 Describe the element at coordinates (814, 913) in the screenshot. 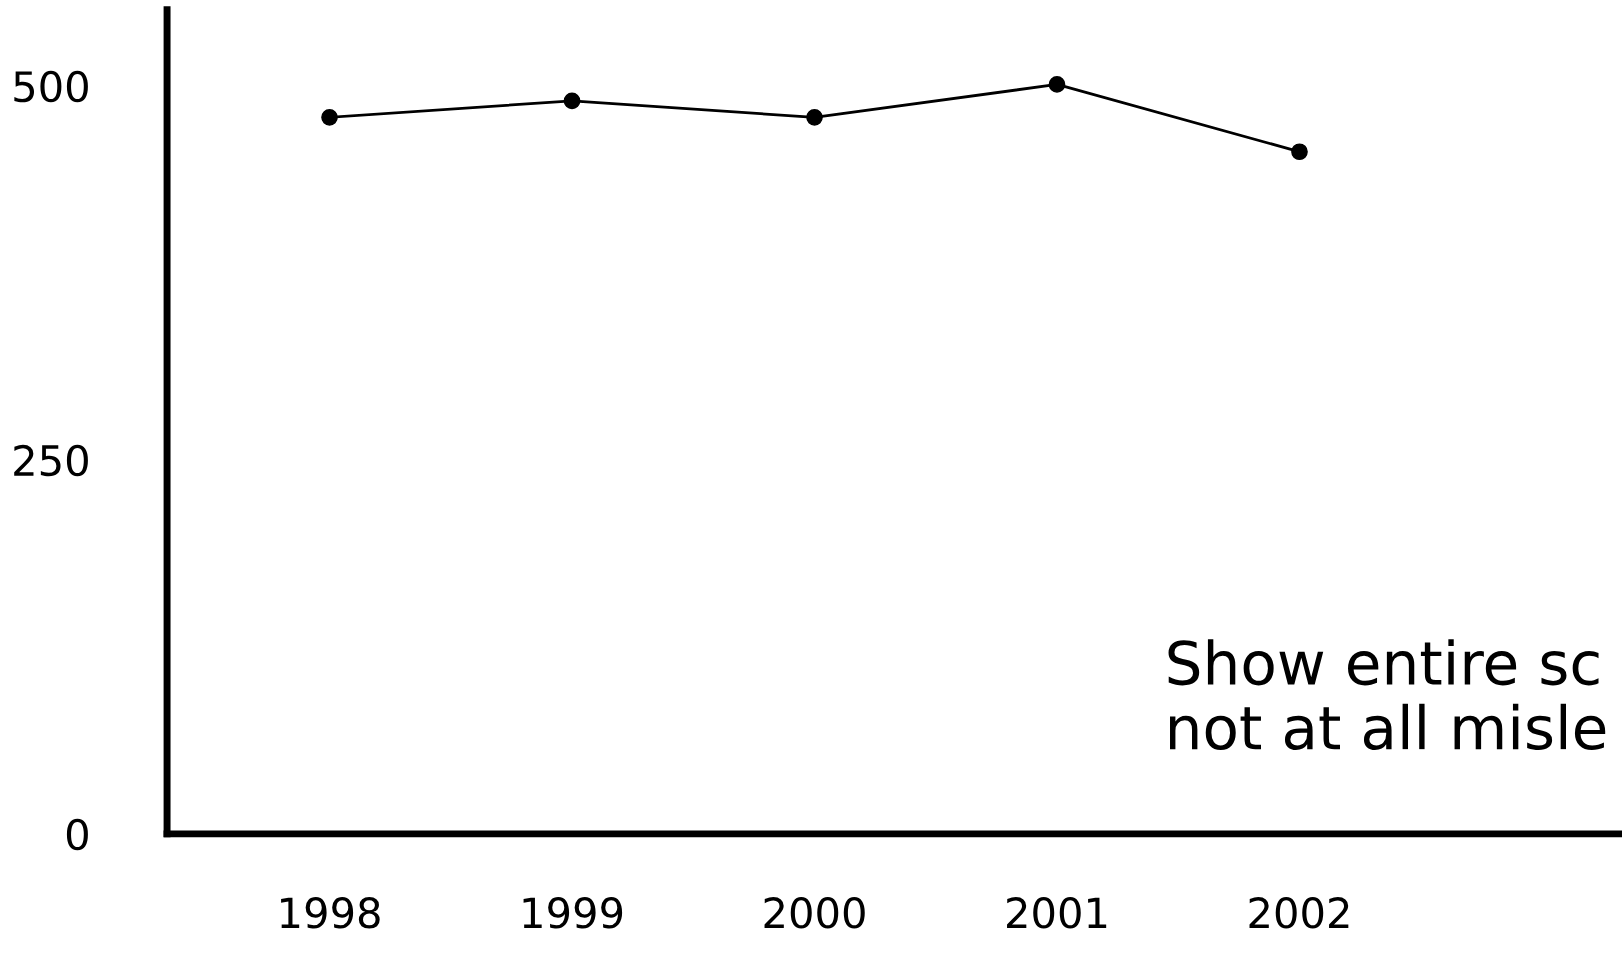

I see `x-tick-label: 2000` at that location.